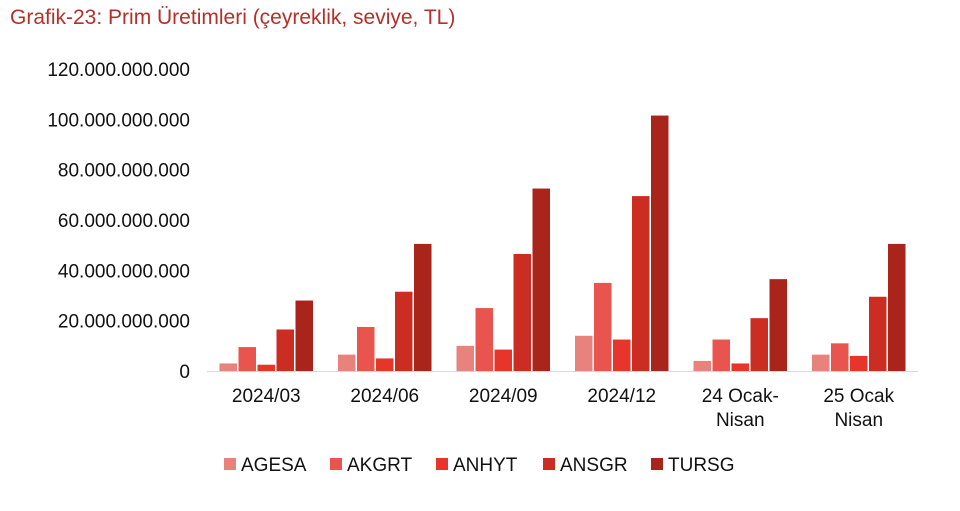  Describe the element at coordinates (384, 396) in the screenshot. I see `x-tick-label: 2024/06` at that location.